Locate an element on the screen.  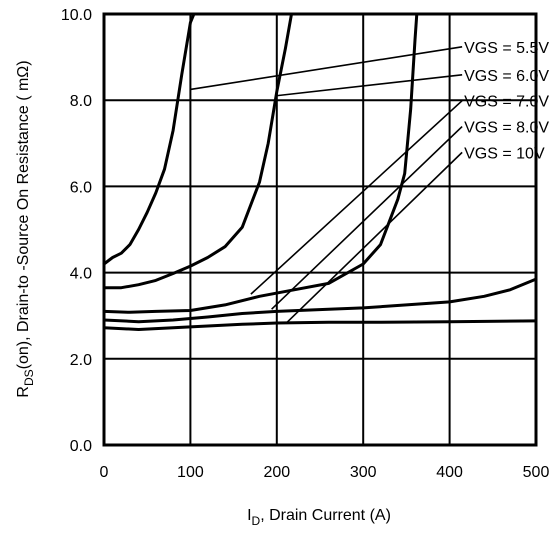
y-tick-label: 8.0 is located at coordinates (81, 101).